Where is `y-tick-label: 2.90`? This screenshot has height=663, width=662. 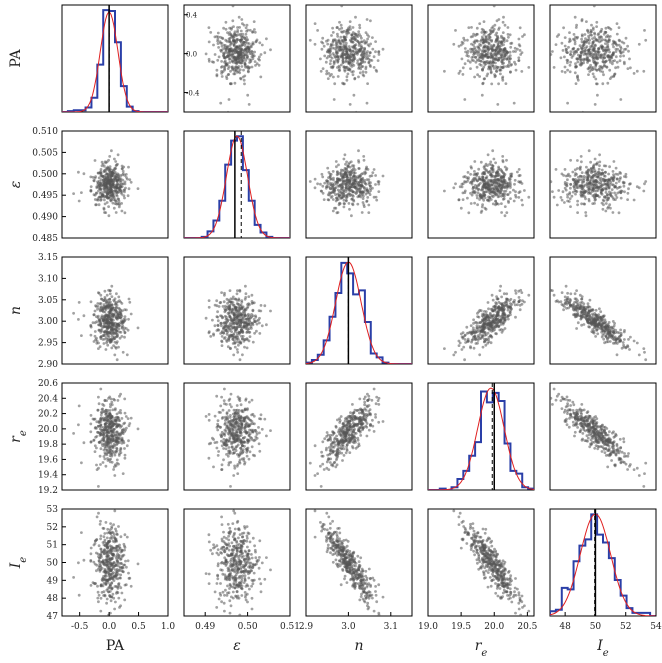
y-tick-label: 2.90 is located at coordinates (48, 365).